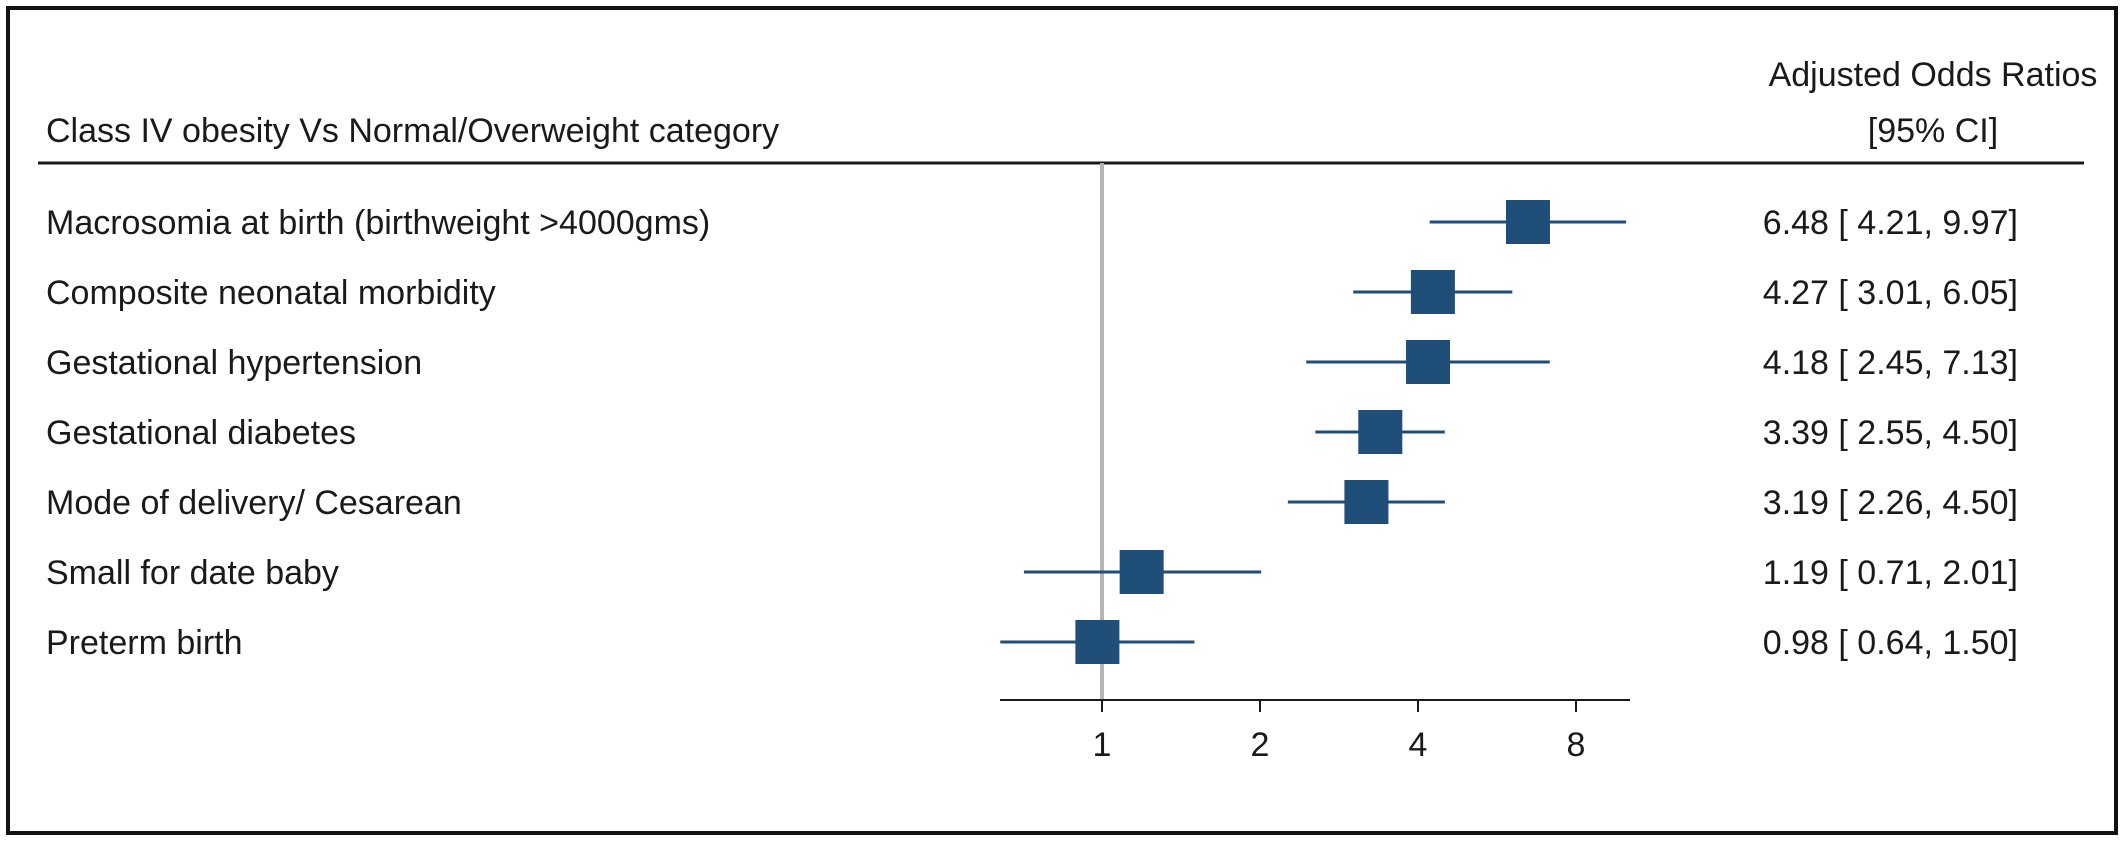 This screenshot has width=2128, height=847. What do you see at coordinates (1102, 745) in the screenshot?
I see `x-tick-label: 1` at bounding box center [1102, 745].